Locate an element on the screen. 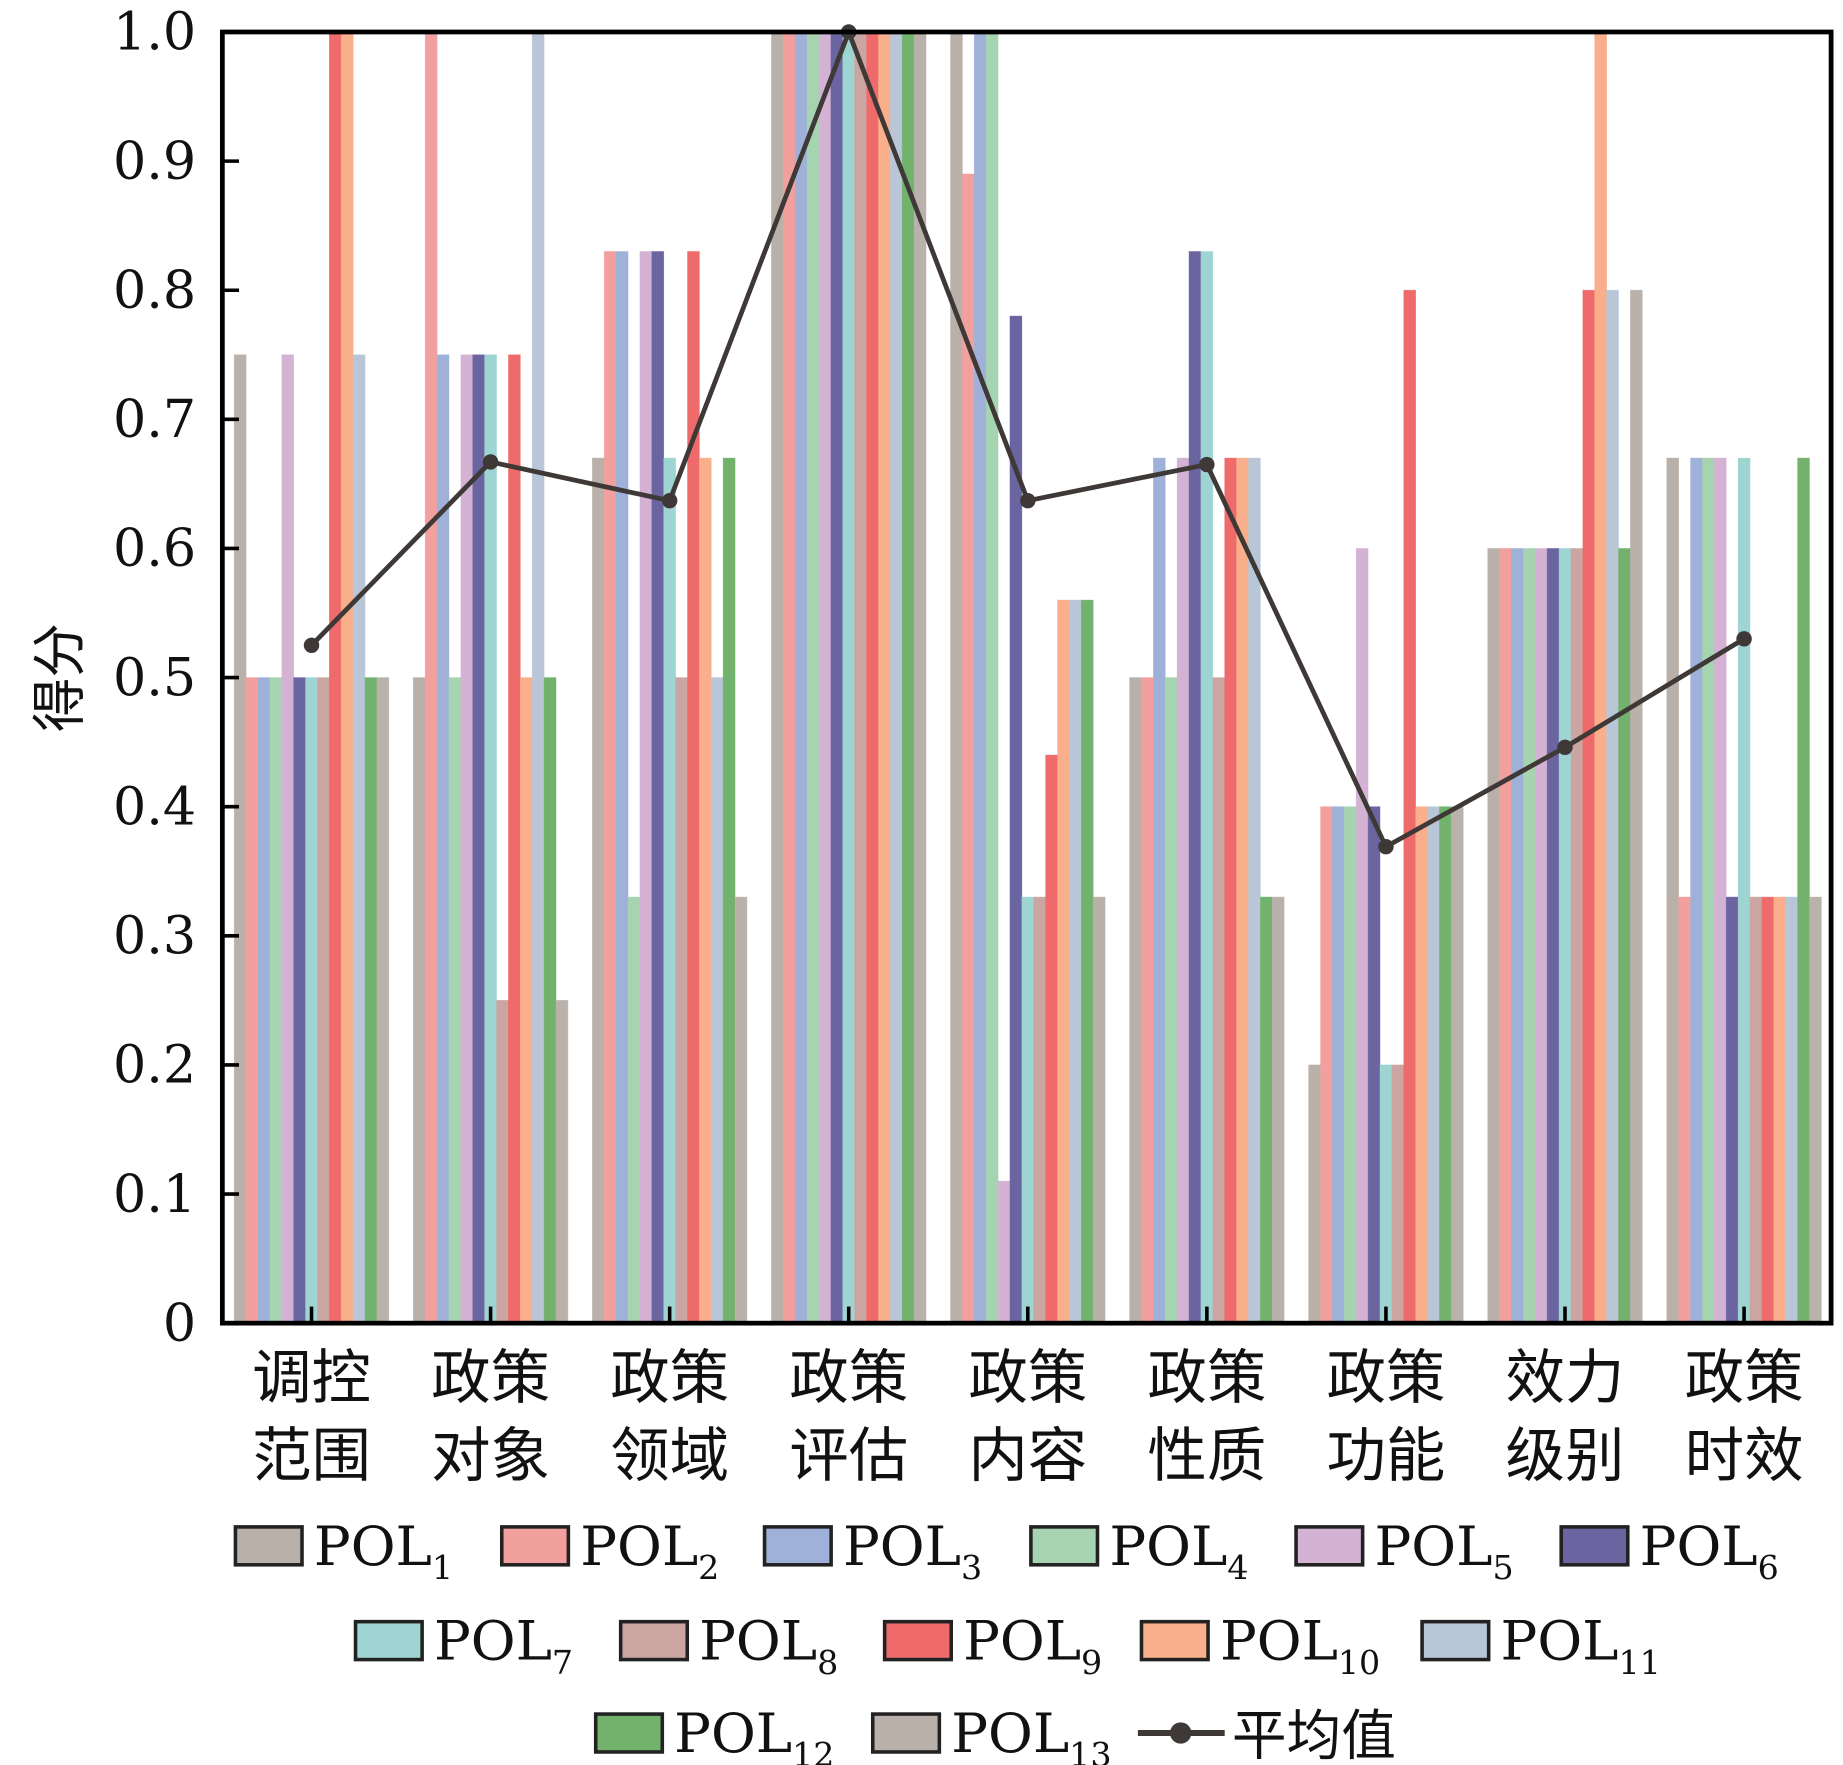 This screenshot has width=1843, height=1765. bar-pol12 is located at coordinates (729, 890).